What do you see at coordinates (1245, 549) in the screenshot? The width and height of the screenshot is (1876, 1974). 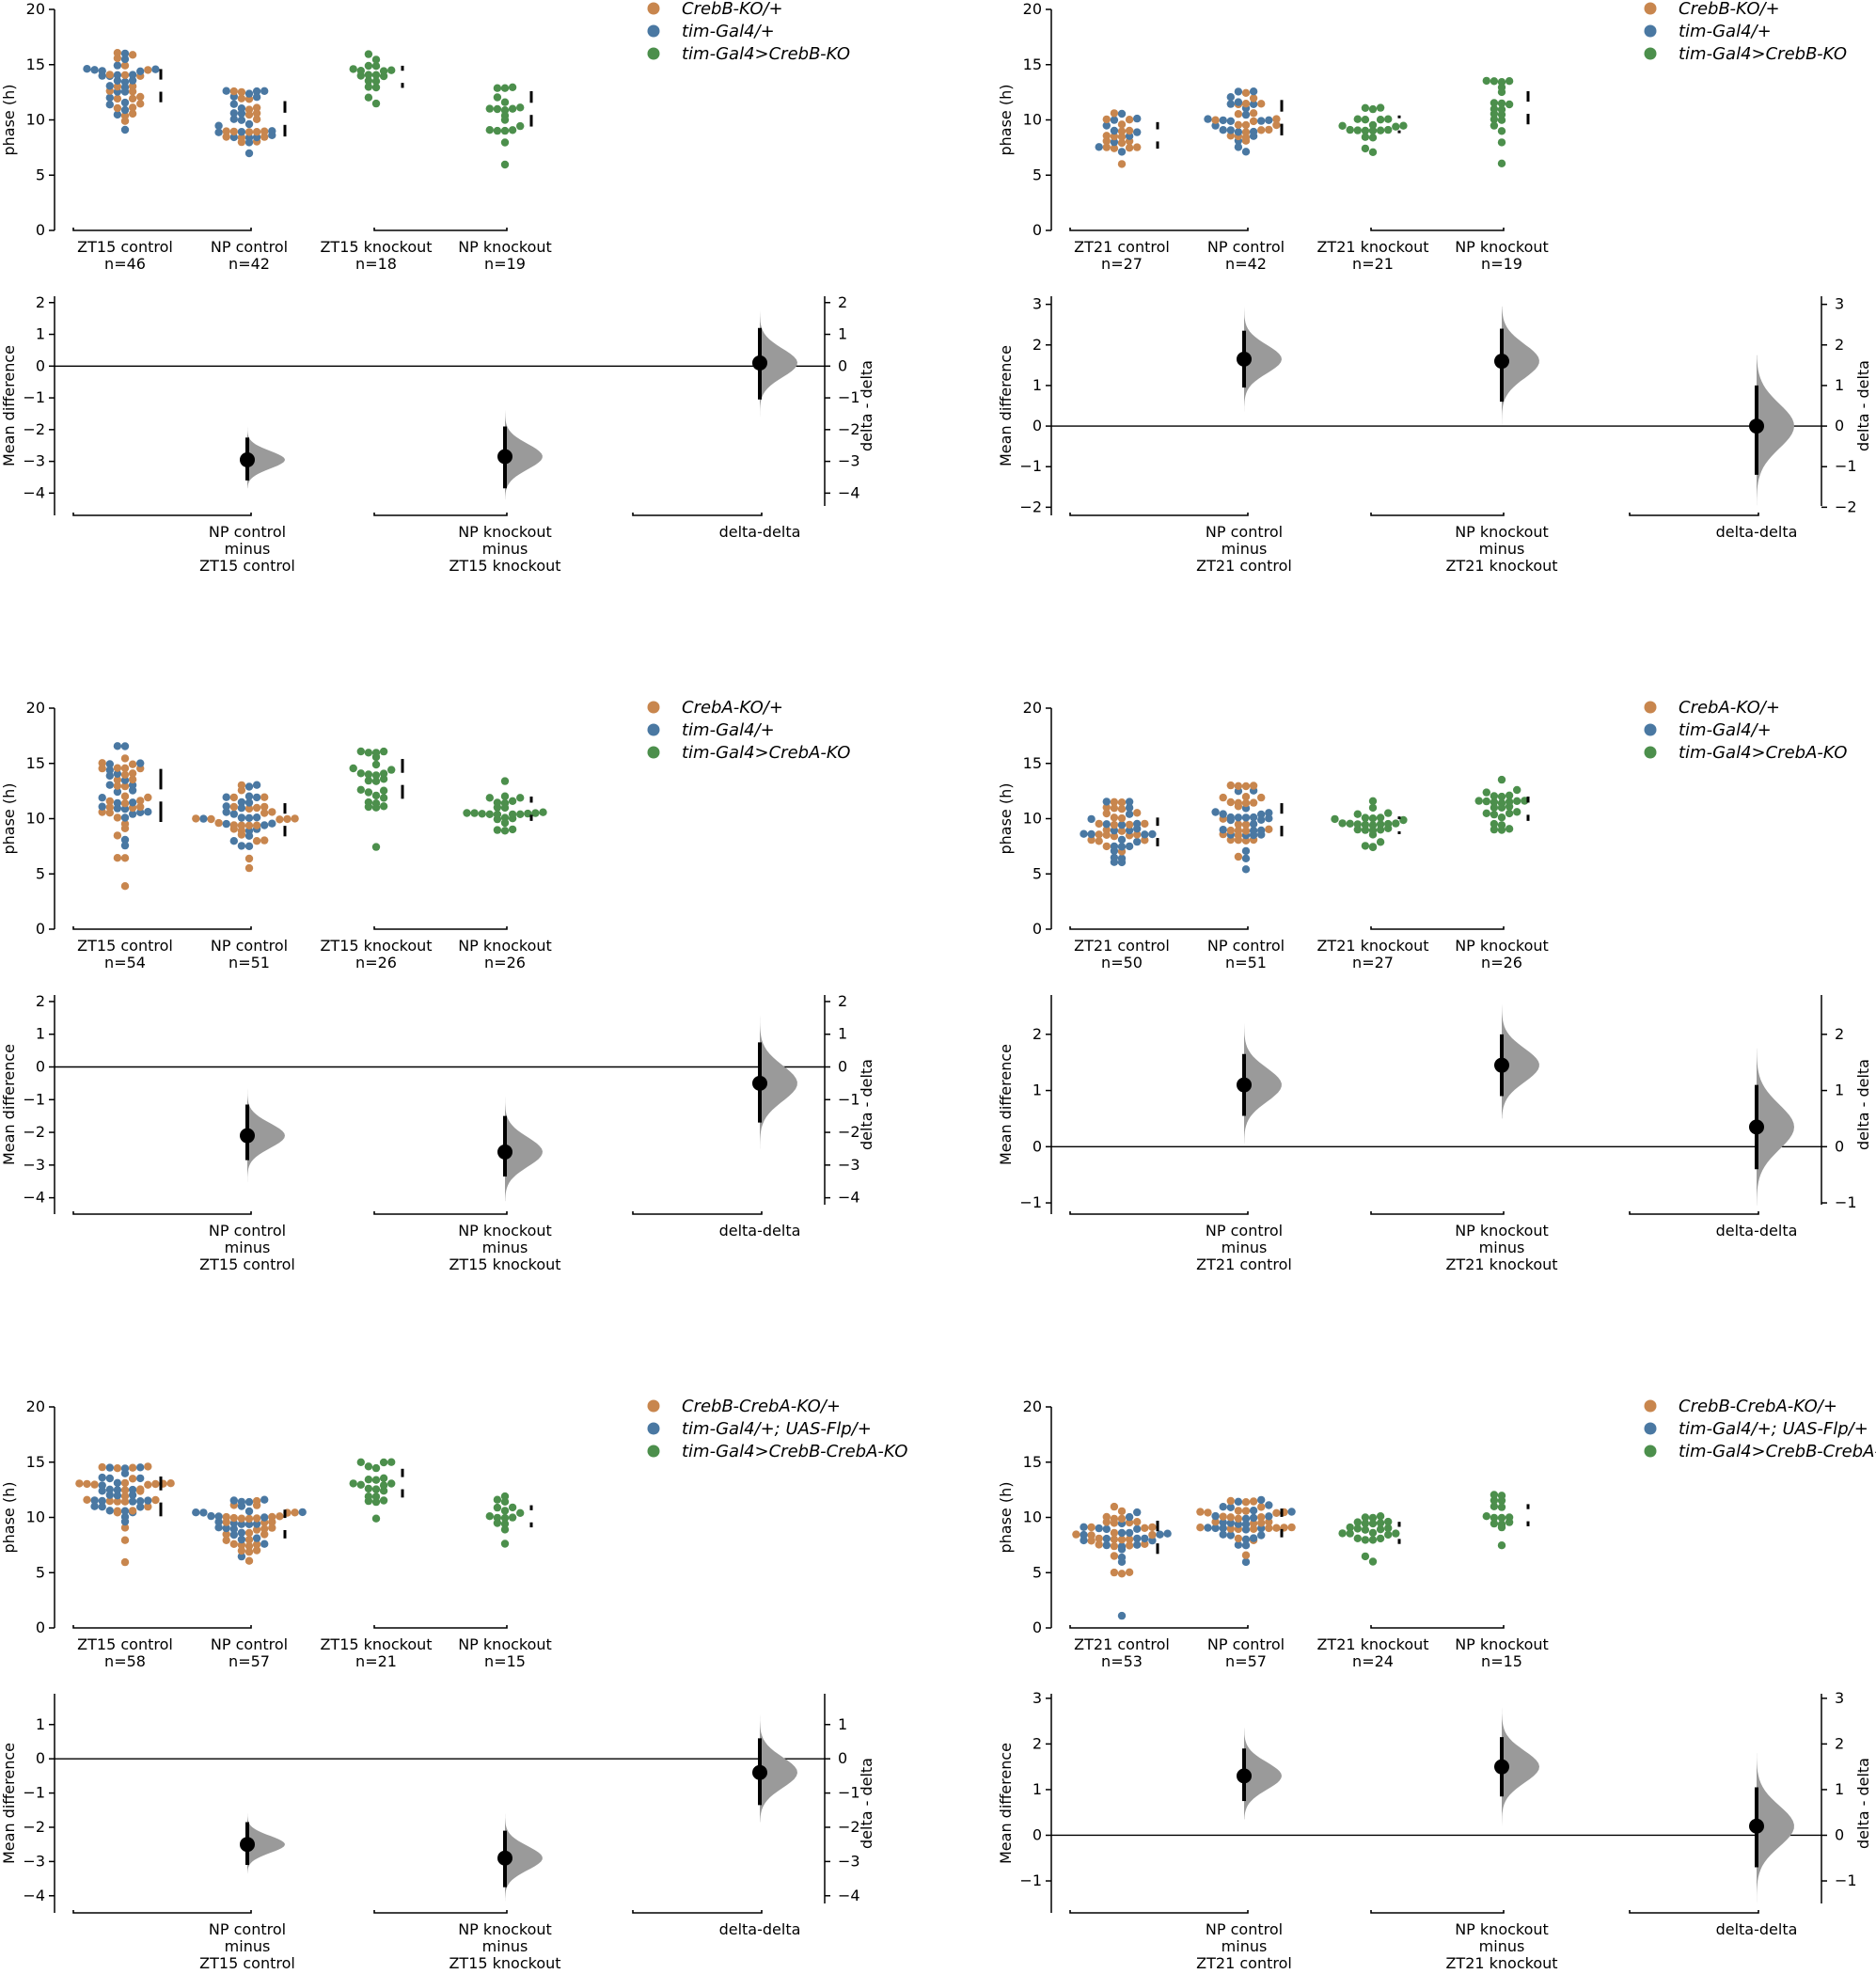 I see `comparison-label: minus` at bounding box center [1245, 549].